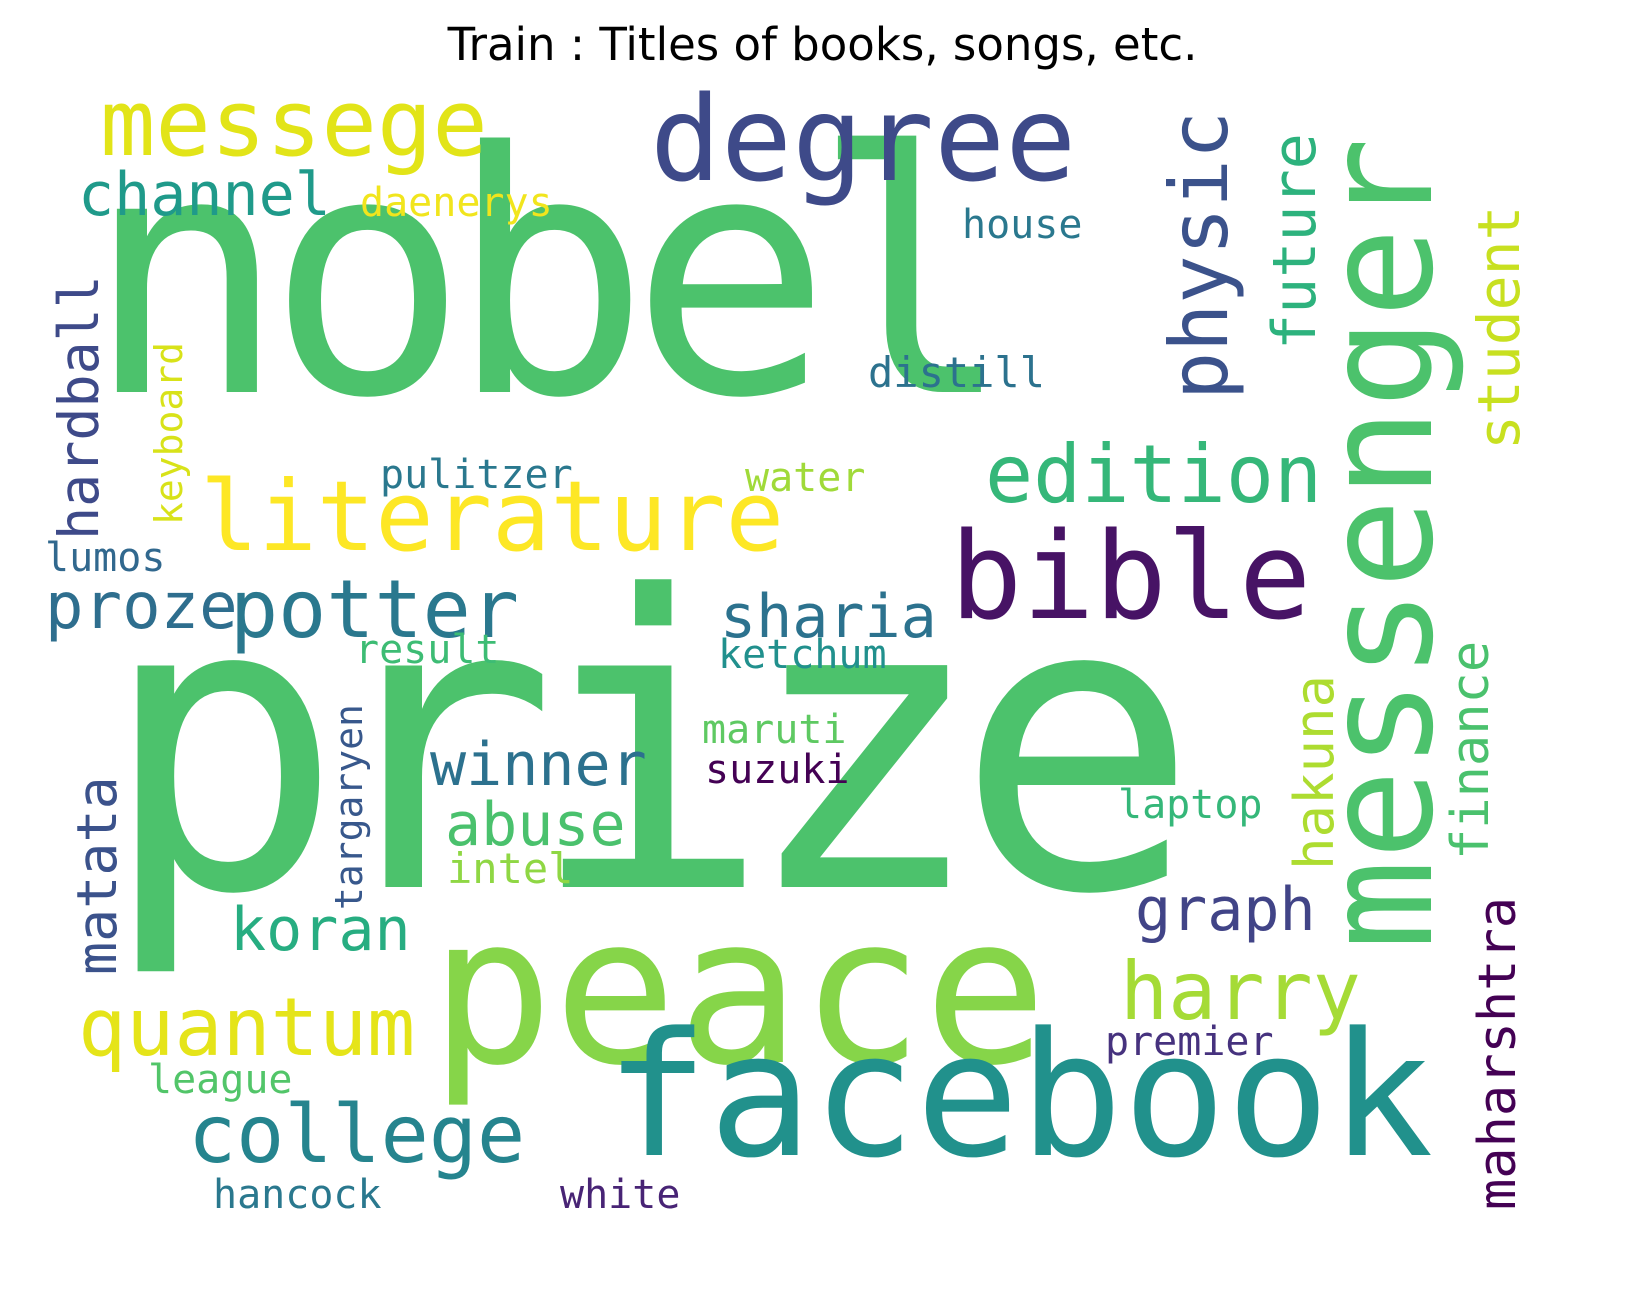 Image resolution: width=1645 pixels, height=1311 pixels. Describe the element at coordinates (374, 609) in the screenshot. I see `word-potter: potter` at that location.